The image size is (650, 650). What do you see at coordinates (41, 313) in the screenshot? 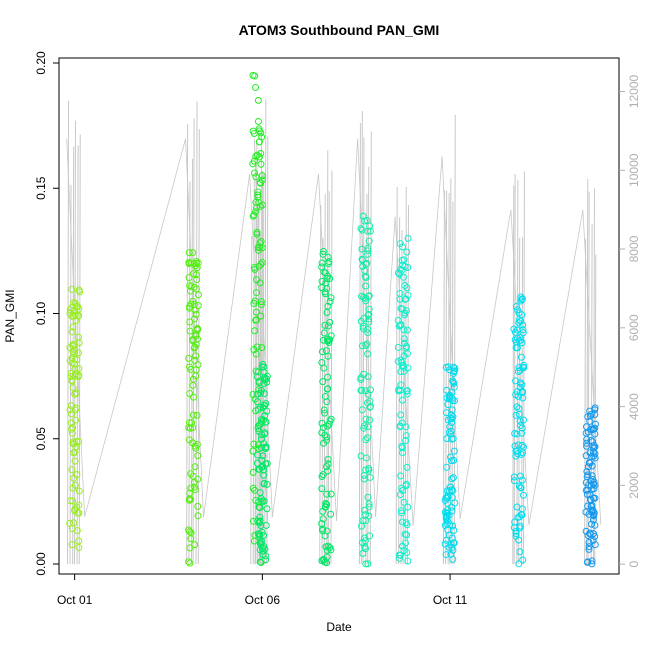
I see `y-tick-label: 0.10` at bounding box center [41, 313].